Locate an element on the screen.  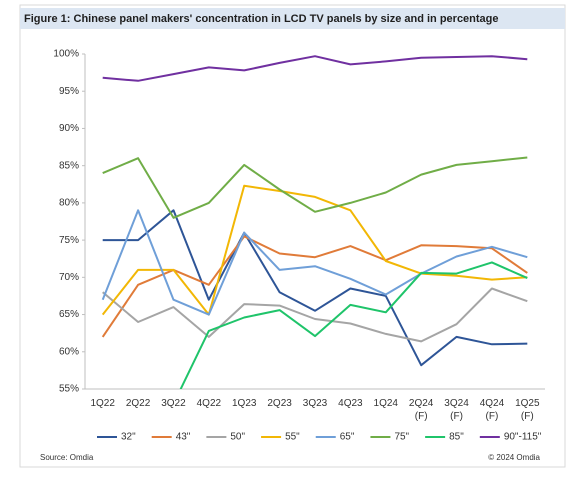
x-tick-label: 3Q23 is located at coordinates (315, 403).